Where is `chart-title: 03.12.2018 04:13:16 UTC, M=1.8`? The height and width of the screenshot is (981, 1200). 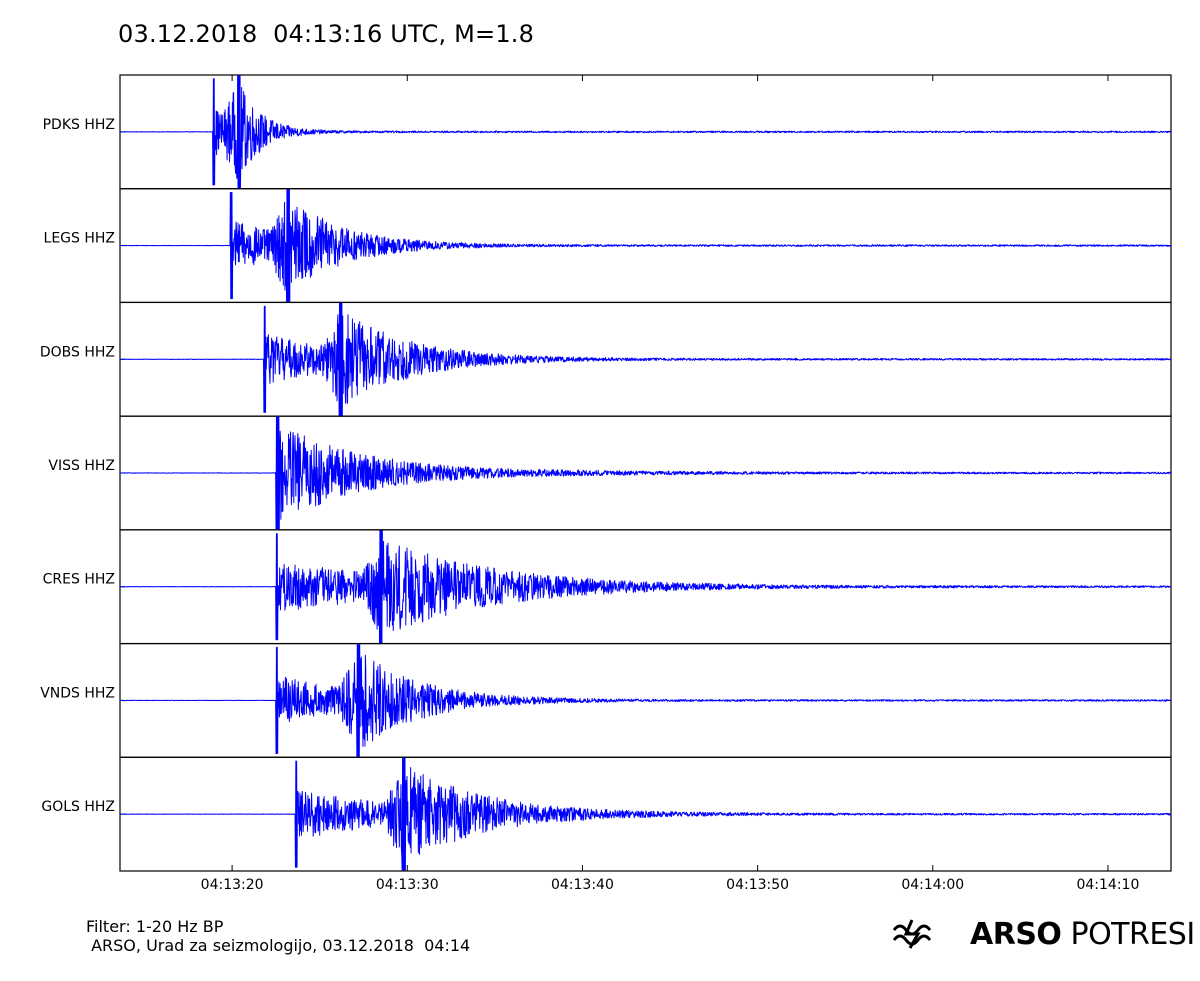 chart-title: 03.12.2018 04:13:16 UTC, M=1.8 is located at coordinates (326, 34).